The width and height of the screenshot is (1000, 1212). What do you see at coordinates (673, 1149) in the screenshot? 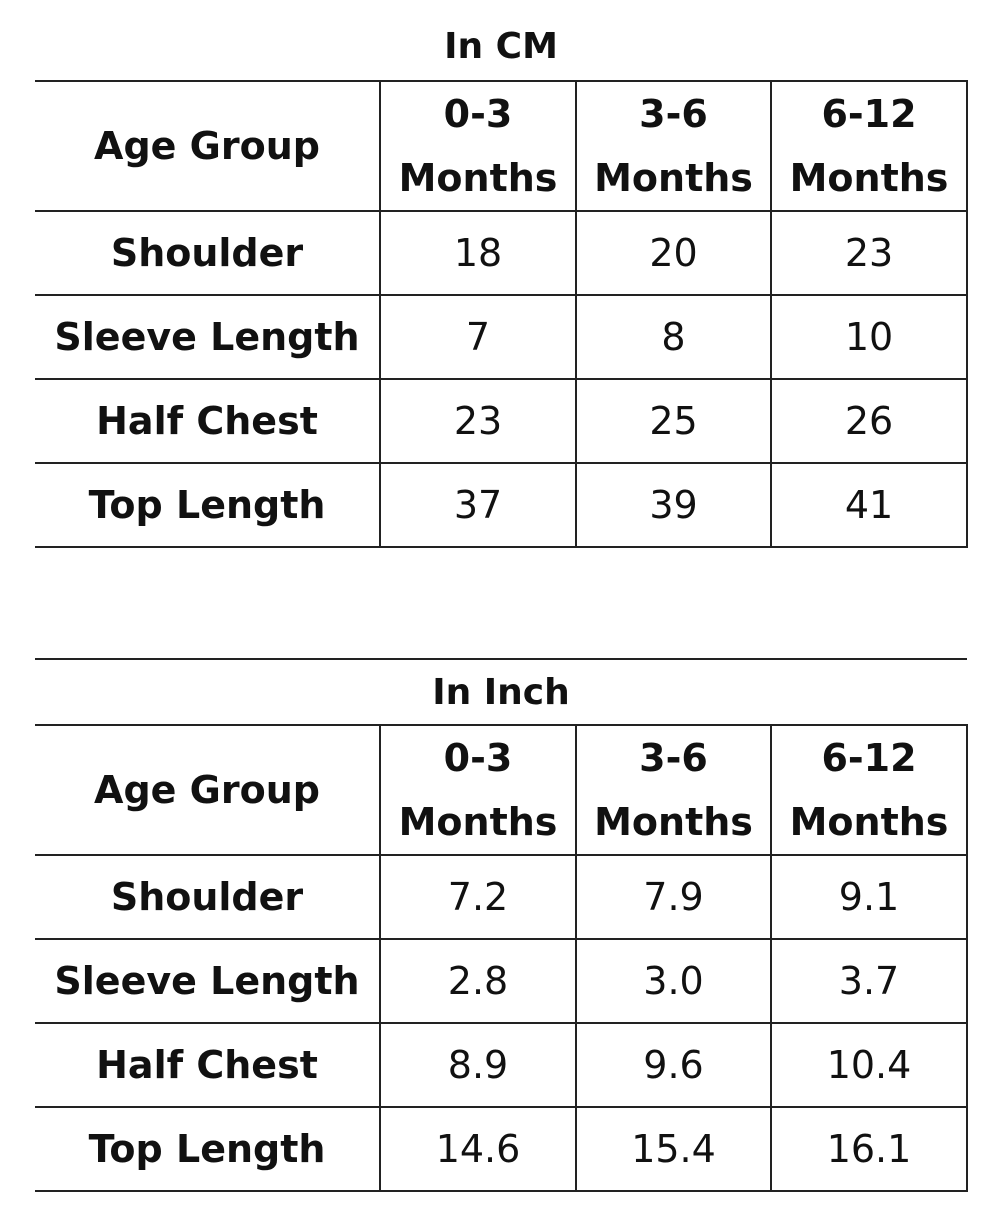
I see `measurement-cell: 15.4` at bounding box center [673, 1149].